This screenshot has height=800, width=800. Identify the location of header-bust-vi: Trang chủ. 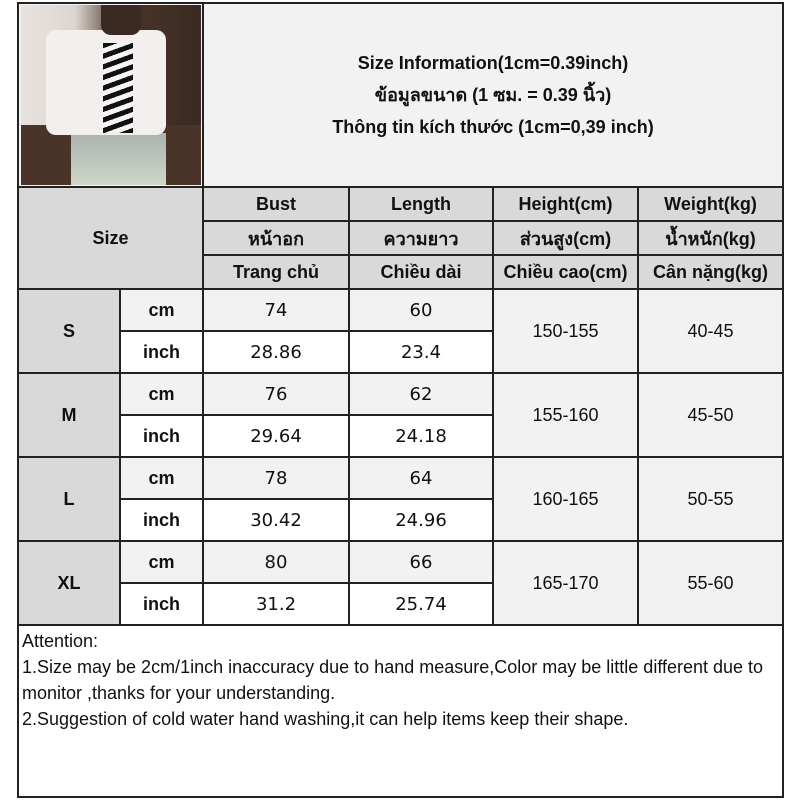
(276, 272).